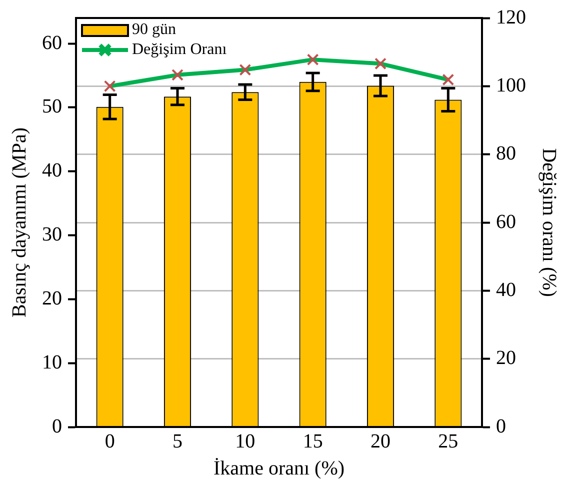 Image resolution: width=568 pixels, height=483 pixels. What do you see at coordinates (549, 222) in the screenshot?
I see `y2-axis-title: Değişim oranı (%)` at bounding box center [549, 222].